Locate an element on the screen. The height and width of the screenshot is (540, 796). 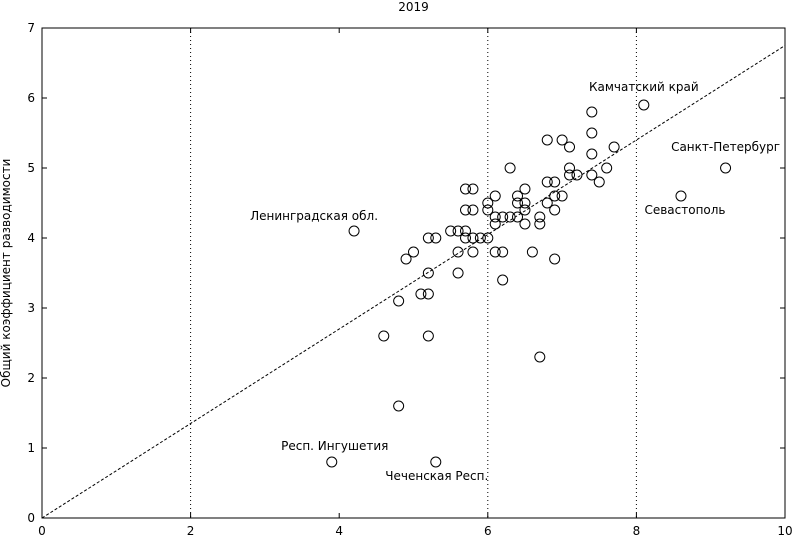
x-tick-label: 2 is located at coordinates (191, 531).